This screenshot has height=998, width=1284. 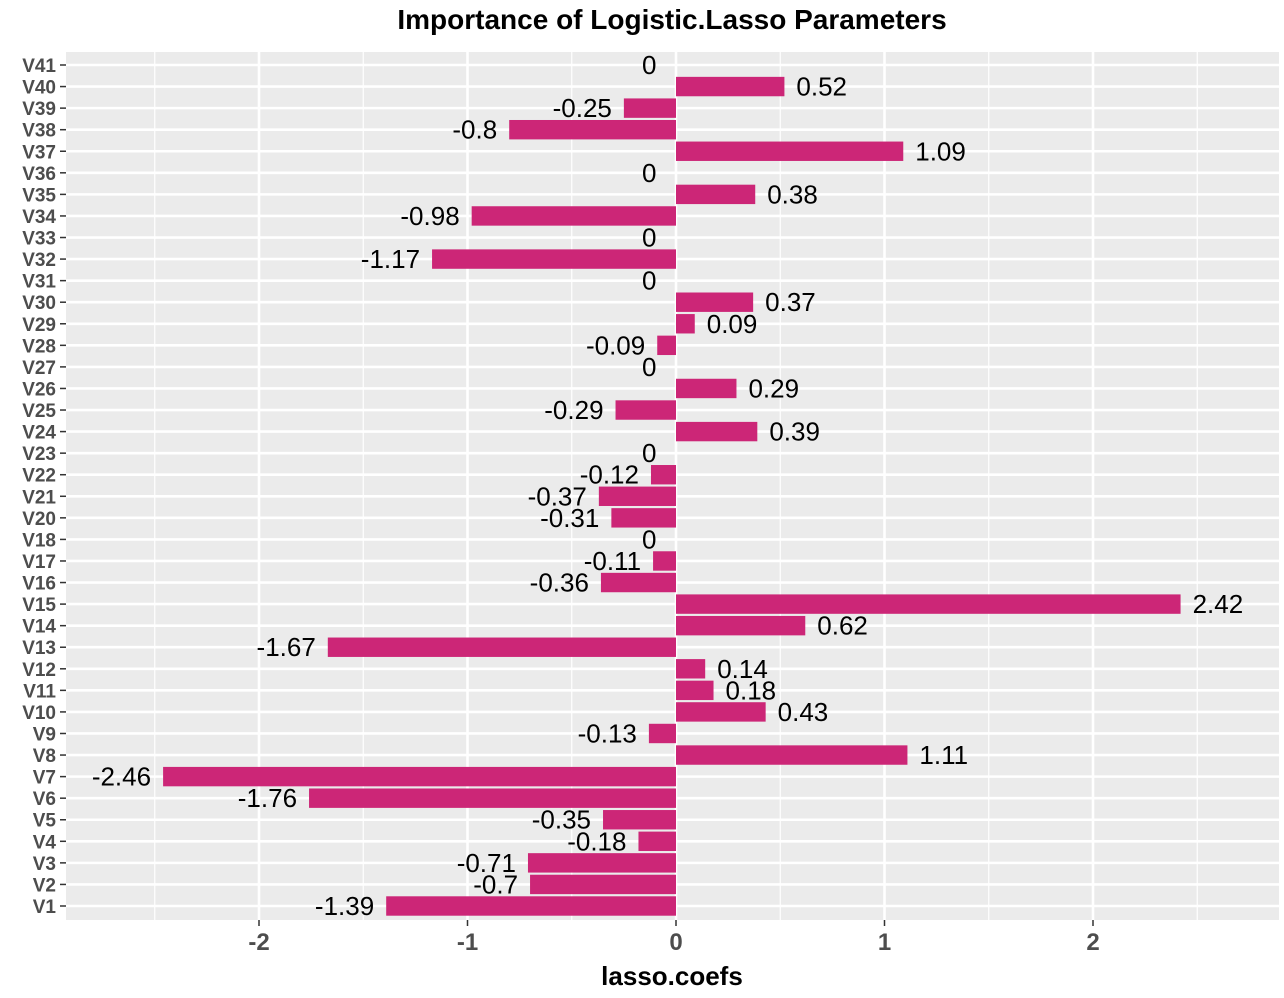 I want to click on bar-v14, so click(x=741, y=625).